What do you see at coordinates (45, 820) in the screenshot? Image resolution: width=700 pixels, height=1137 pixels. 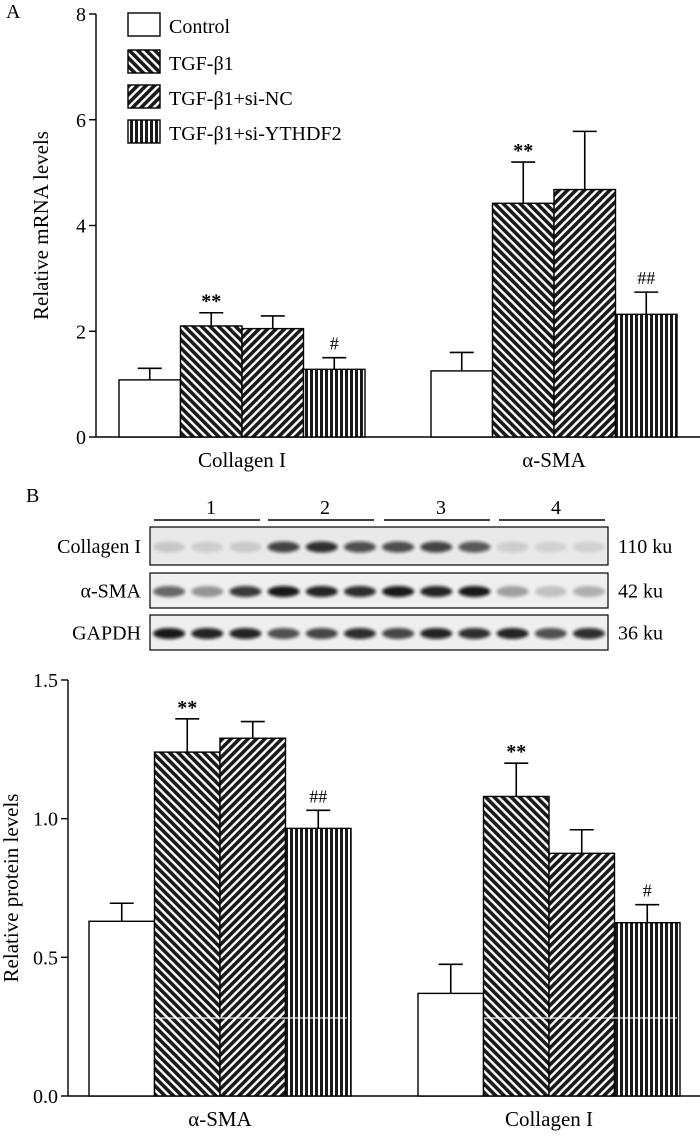 I see `y-tick-label: 1.0` at bounding box center [45, 820].